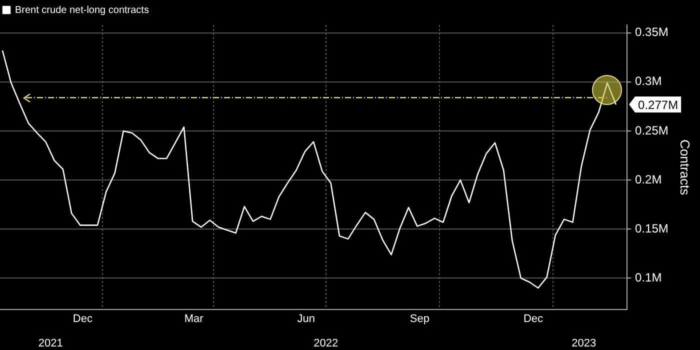 Image resolution: width=700 pixels, height=350 pixels. What do you see at coordinates (648, 277) in the screenshot?
I see `y-tick-label: 0.1M` at bounding box center [648, 277].